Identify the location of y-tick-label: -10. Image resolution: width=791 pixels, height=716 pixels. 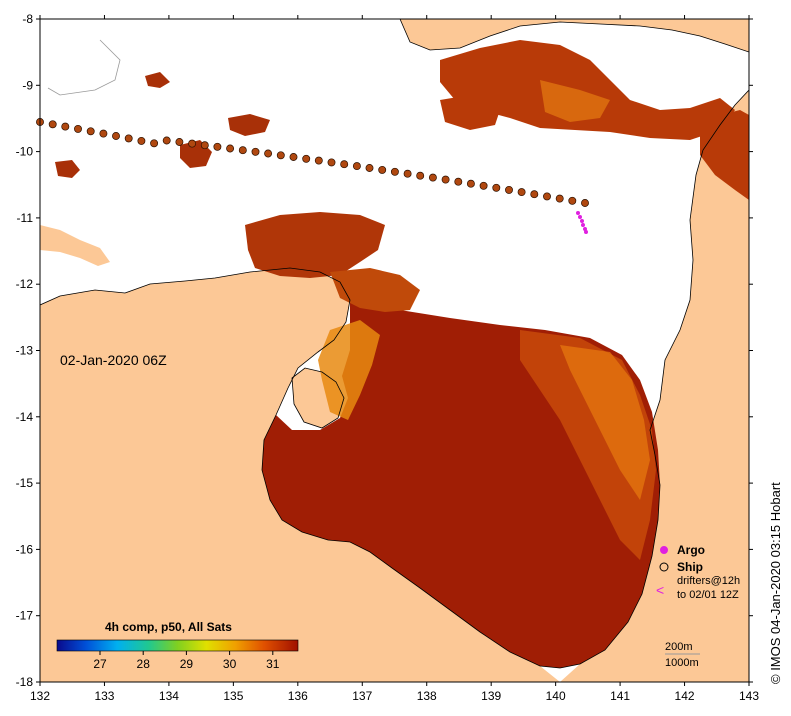
(25, 152).